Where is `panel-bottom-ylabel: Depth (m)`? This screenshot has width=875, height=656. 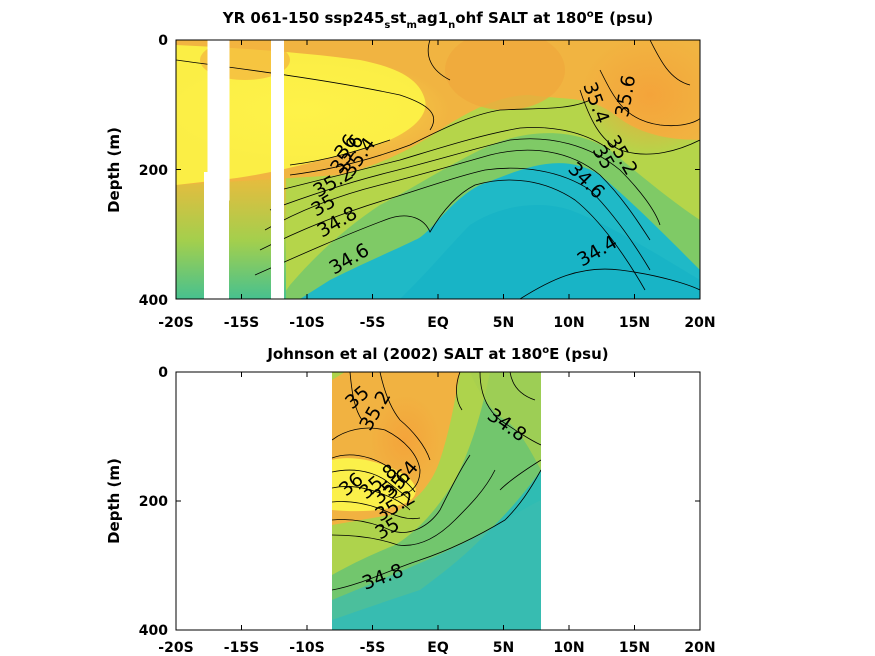 panel-bottom-ylabel: Depth (m) is located at coordinates (114, 501).